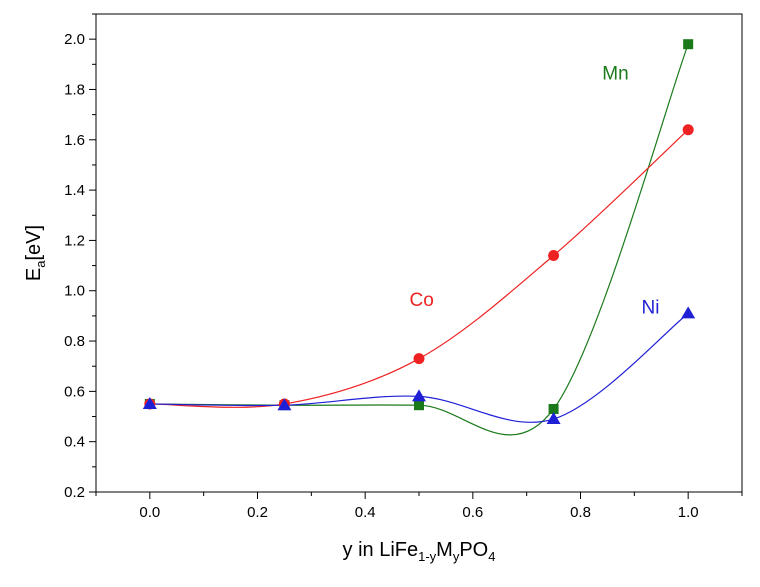 The image size is (760, 587). Describe the element at coordinates (74, 190) in the screenshot. I see `y-tick-label: 1.4` at that location.